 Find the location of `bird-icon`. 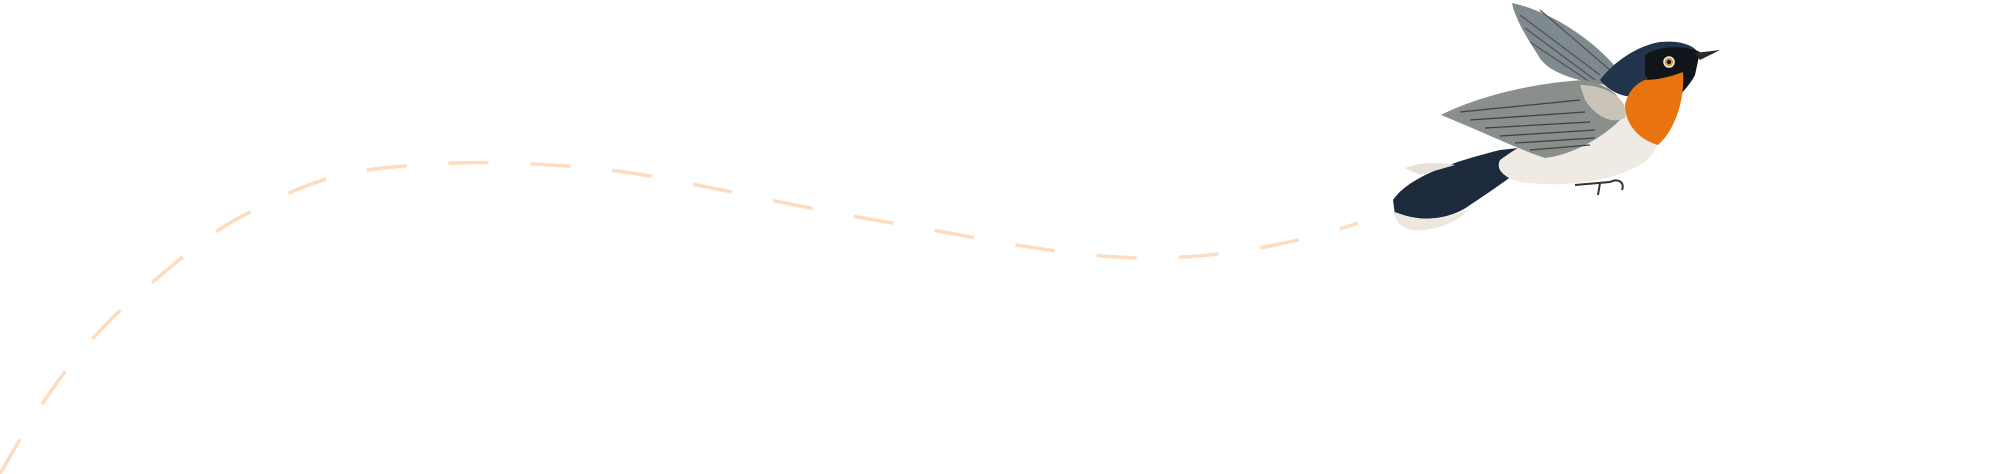

bird-icon is located at coordinates (1556, 117).